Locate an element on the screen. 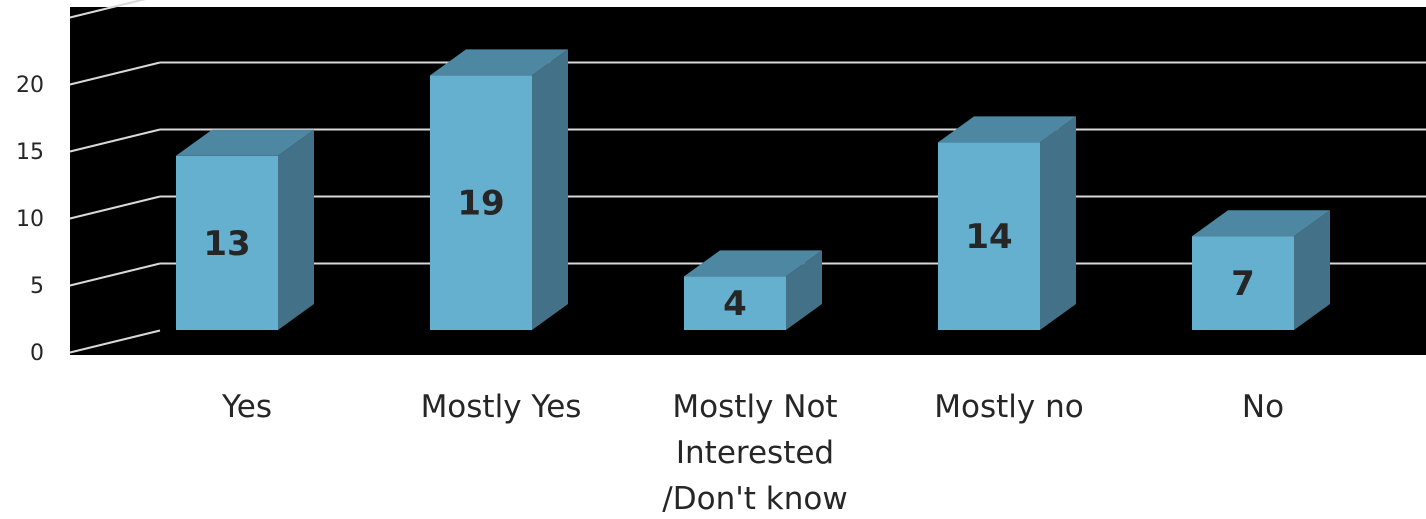  data-label: 13 is located at coordinates (226, 244).